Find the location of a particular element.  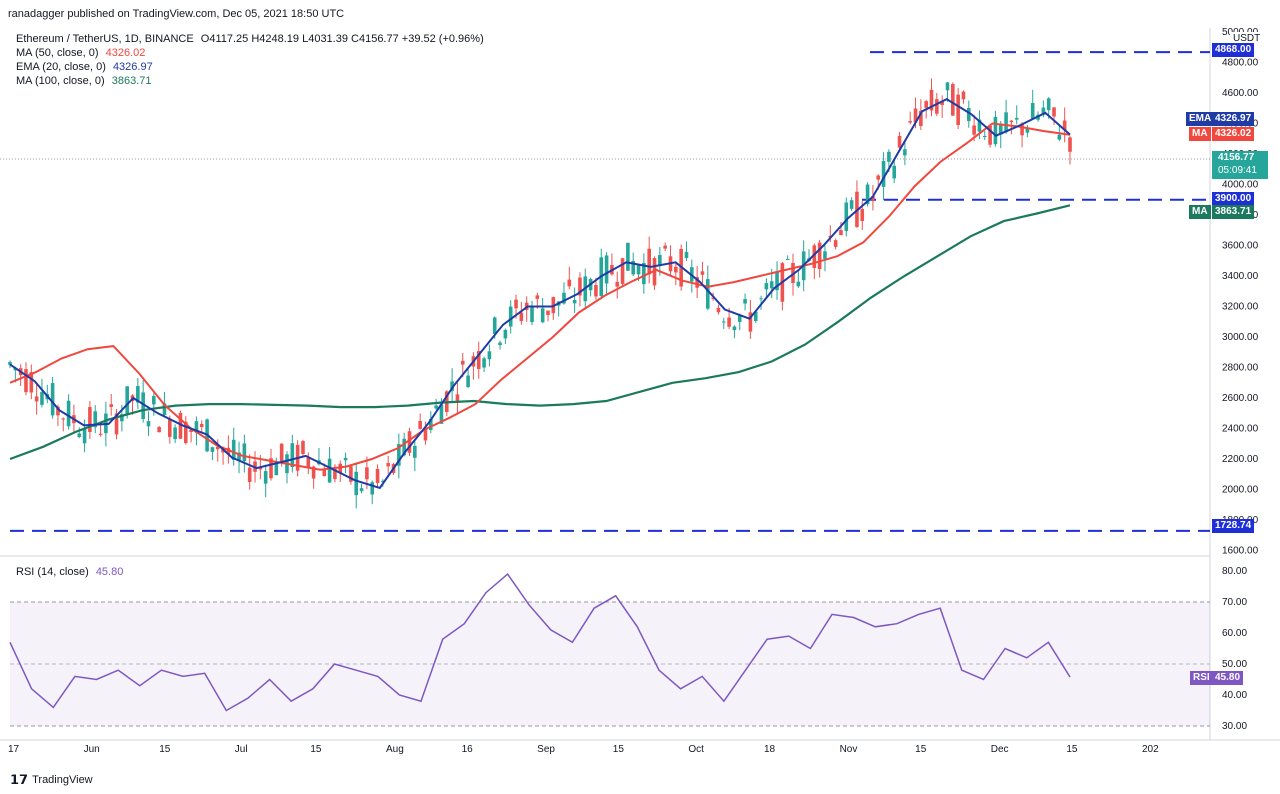

footer: 𝟭𝟳 TradingView is located at coordinates (51, 780).